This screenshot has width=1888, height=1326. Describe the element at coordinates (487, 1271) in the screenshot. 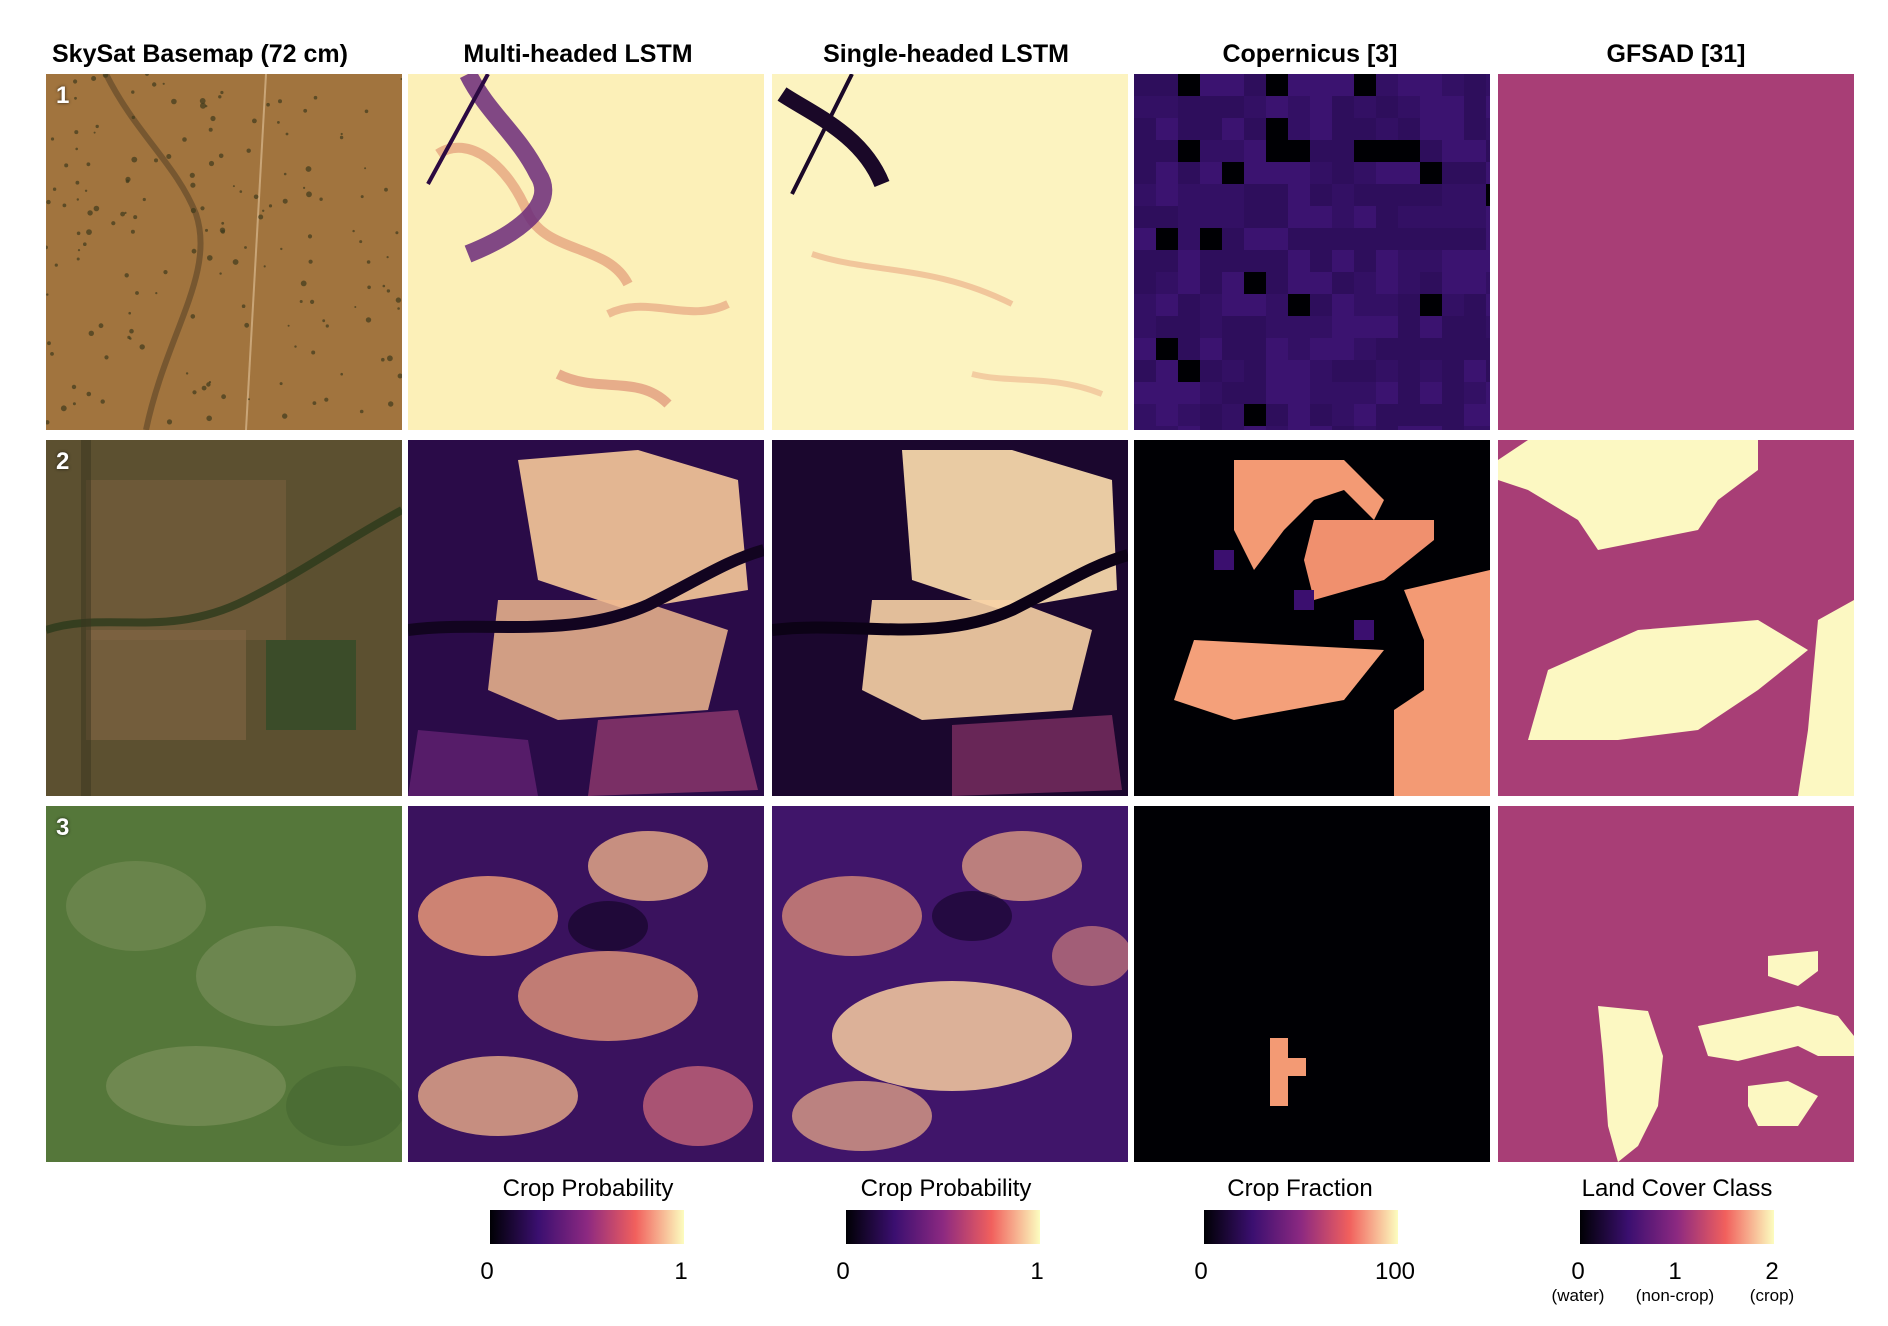

I see `colorbar-tick-multi-0: 0` at that location.